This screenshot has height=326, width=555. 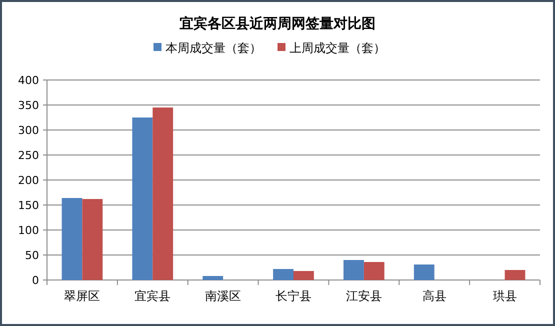 What do you see at coordinates (278, 23) in the screenshot?
I see `chart-title: 宜宾各区县近两周网签量对比图` at bounding box center [278, 23].